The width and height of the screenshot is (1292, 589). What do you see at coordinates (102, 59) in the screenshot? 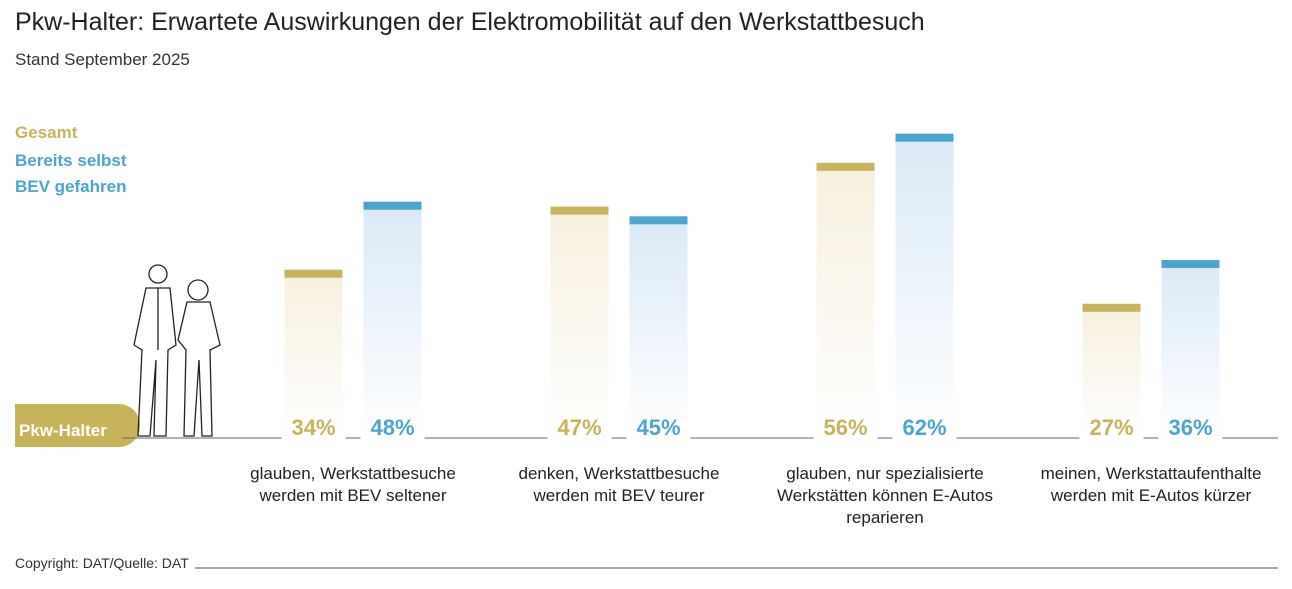
I see `chart-subtitle: Stand September 2025` at bounding box center [102, 59].